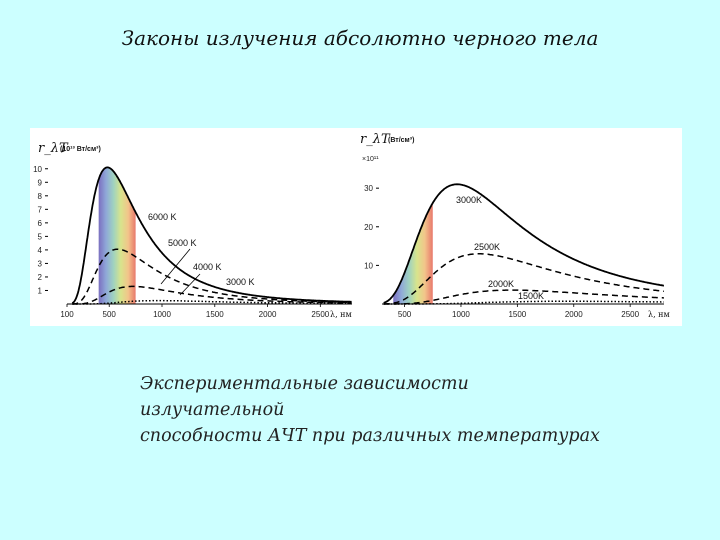  What do you see at coordinates (40, 236) in the screenshot?
I see `y-tick-label: 5` at bounding box center [40, 236].